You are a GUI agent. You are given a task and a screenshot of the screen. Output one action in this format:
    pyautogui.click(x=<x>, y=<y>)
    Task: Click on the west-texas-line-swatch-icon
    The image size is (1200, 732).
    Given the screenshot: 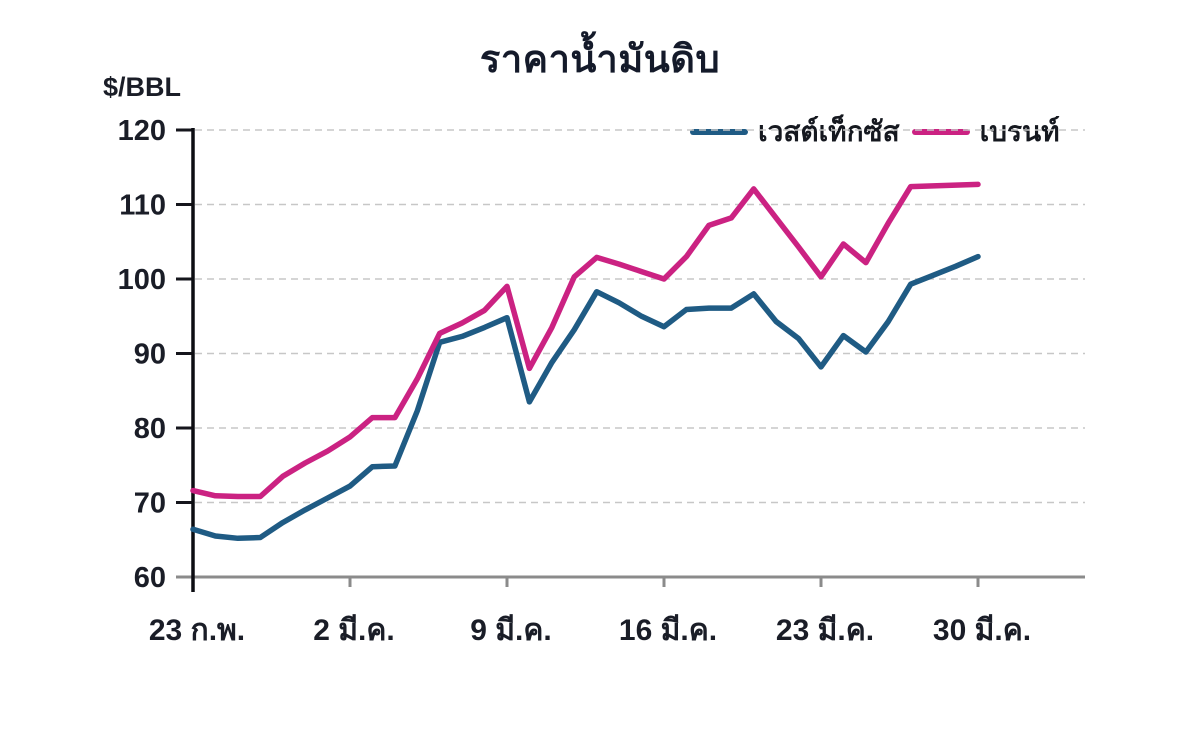 What is the action you would take?
    pyautogui.click(x=719, y=132)
    